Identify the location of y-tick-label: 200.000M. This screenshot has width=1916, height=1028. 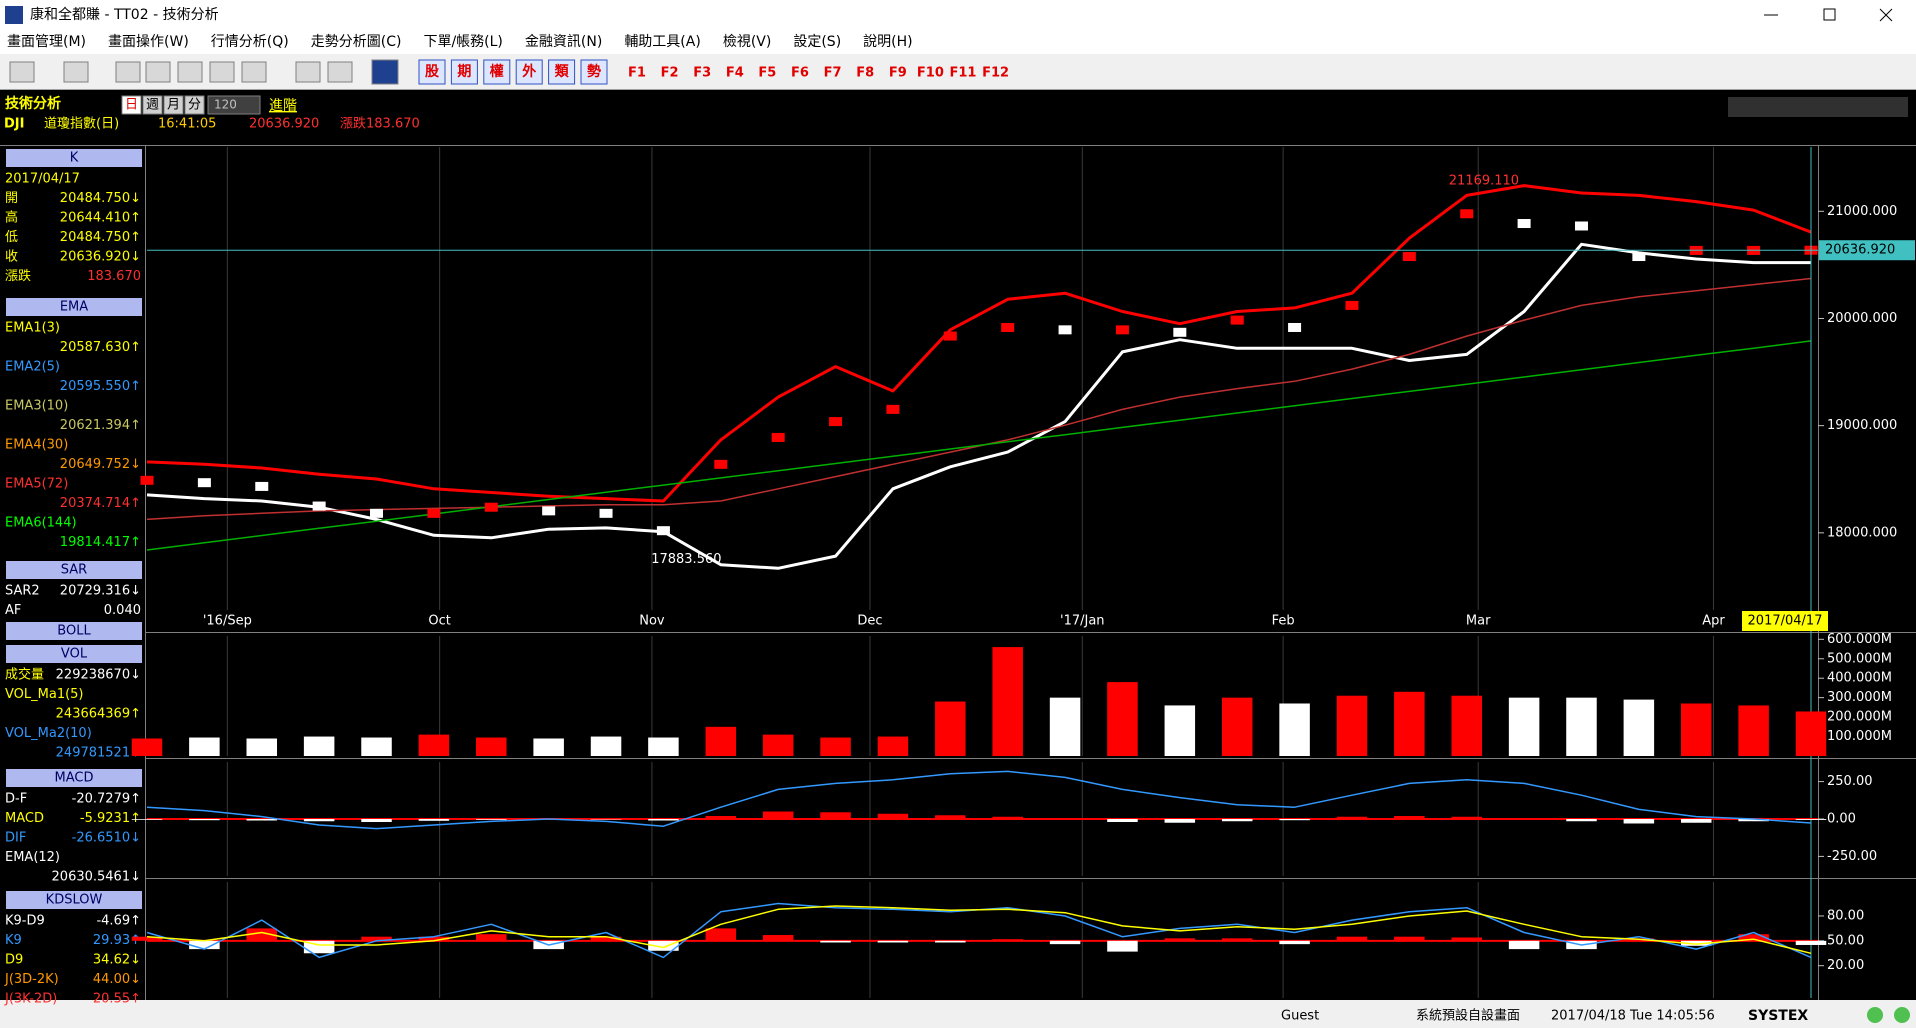
(1859, 717).